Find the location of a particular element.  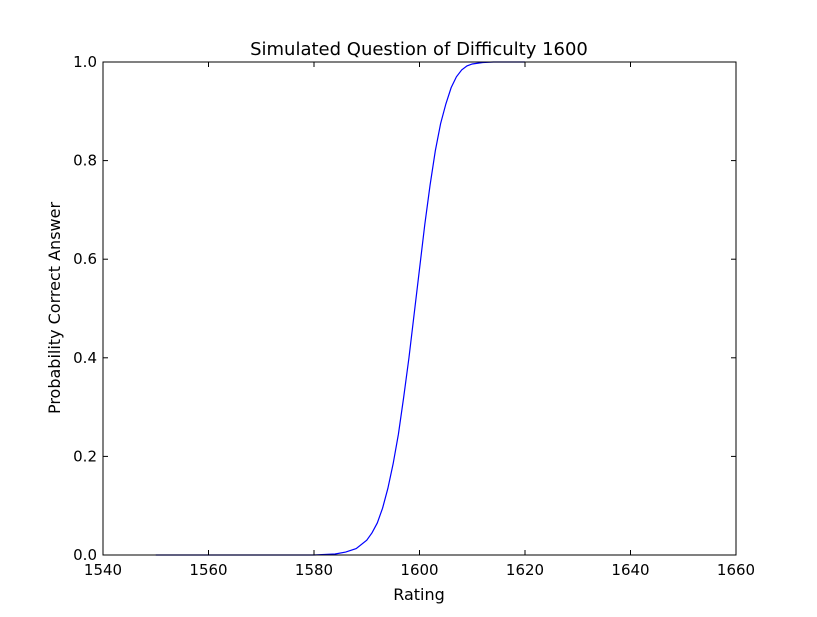

chart-title: Simulated Question of Difficulty 1600 is located at coordinates (419, 49).